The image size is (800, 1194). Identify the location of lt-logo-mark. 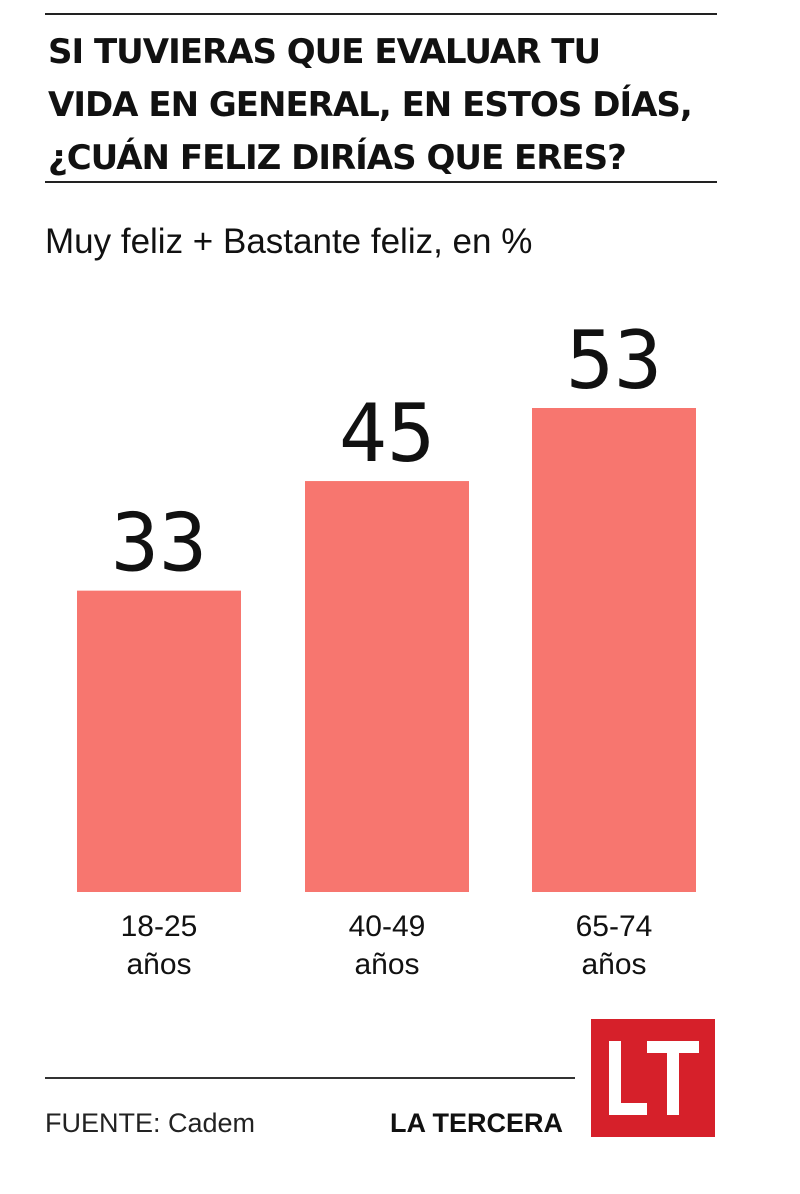
(654, 1078).